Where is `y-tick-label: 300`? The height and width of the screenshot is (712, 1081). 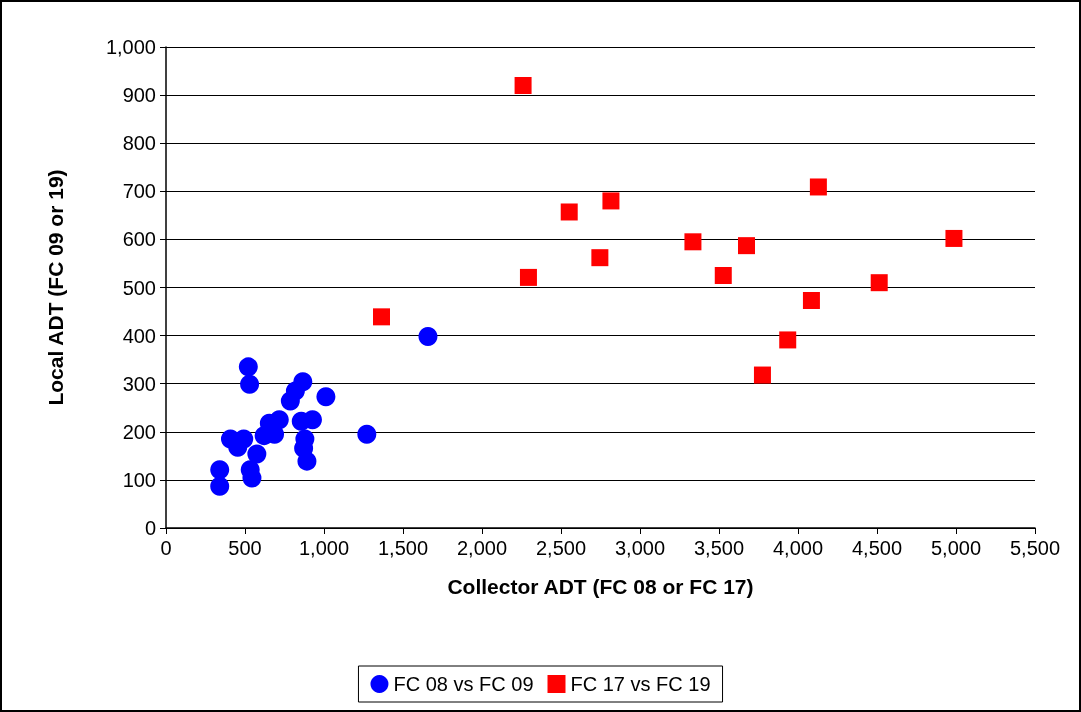 y-tick-label: 300 is located at coordinates (139, 383).